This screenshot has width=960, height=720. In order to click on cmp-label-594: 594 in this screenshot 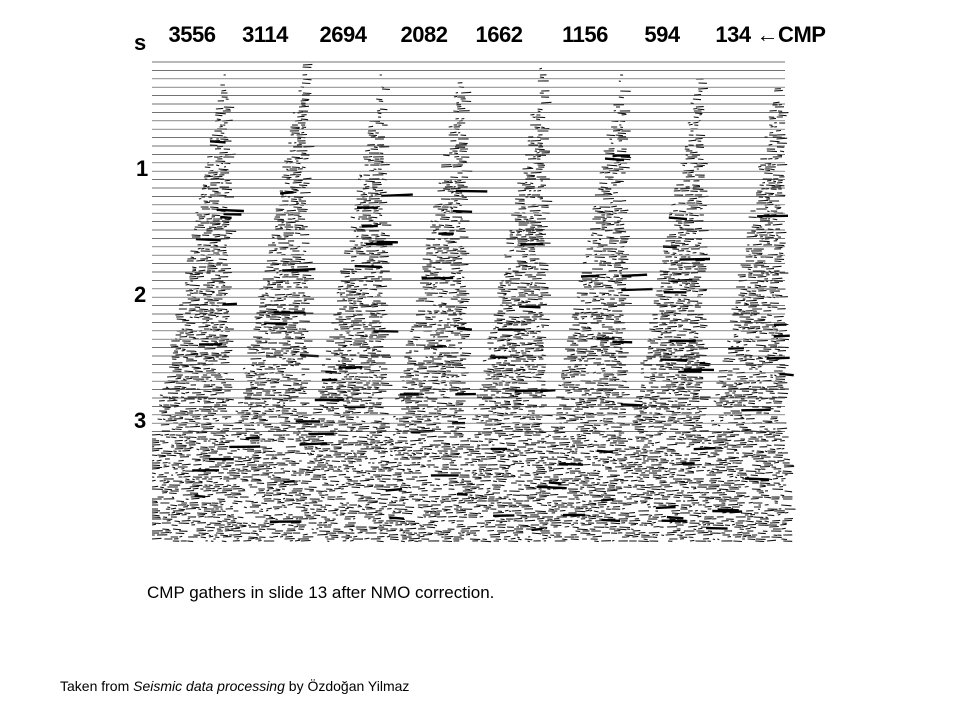, I will do `click(662, 34)`.